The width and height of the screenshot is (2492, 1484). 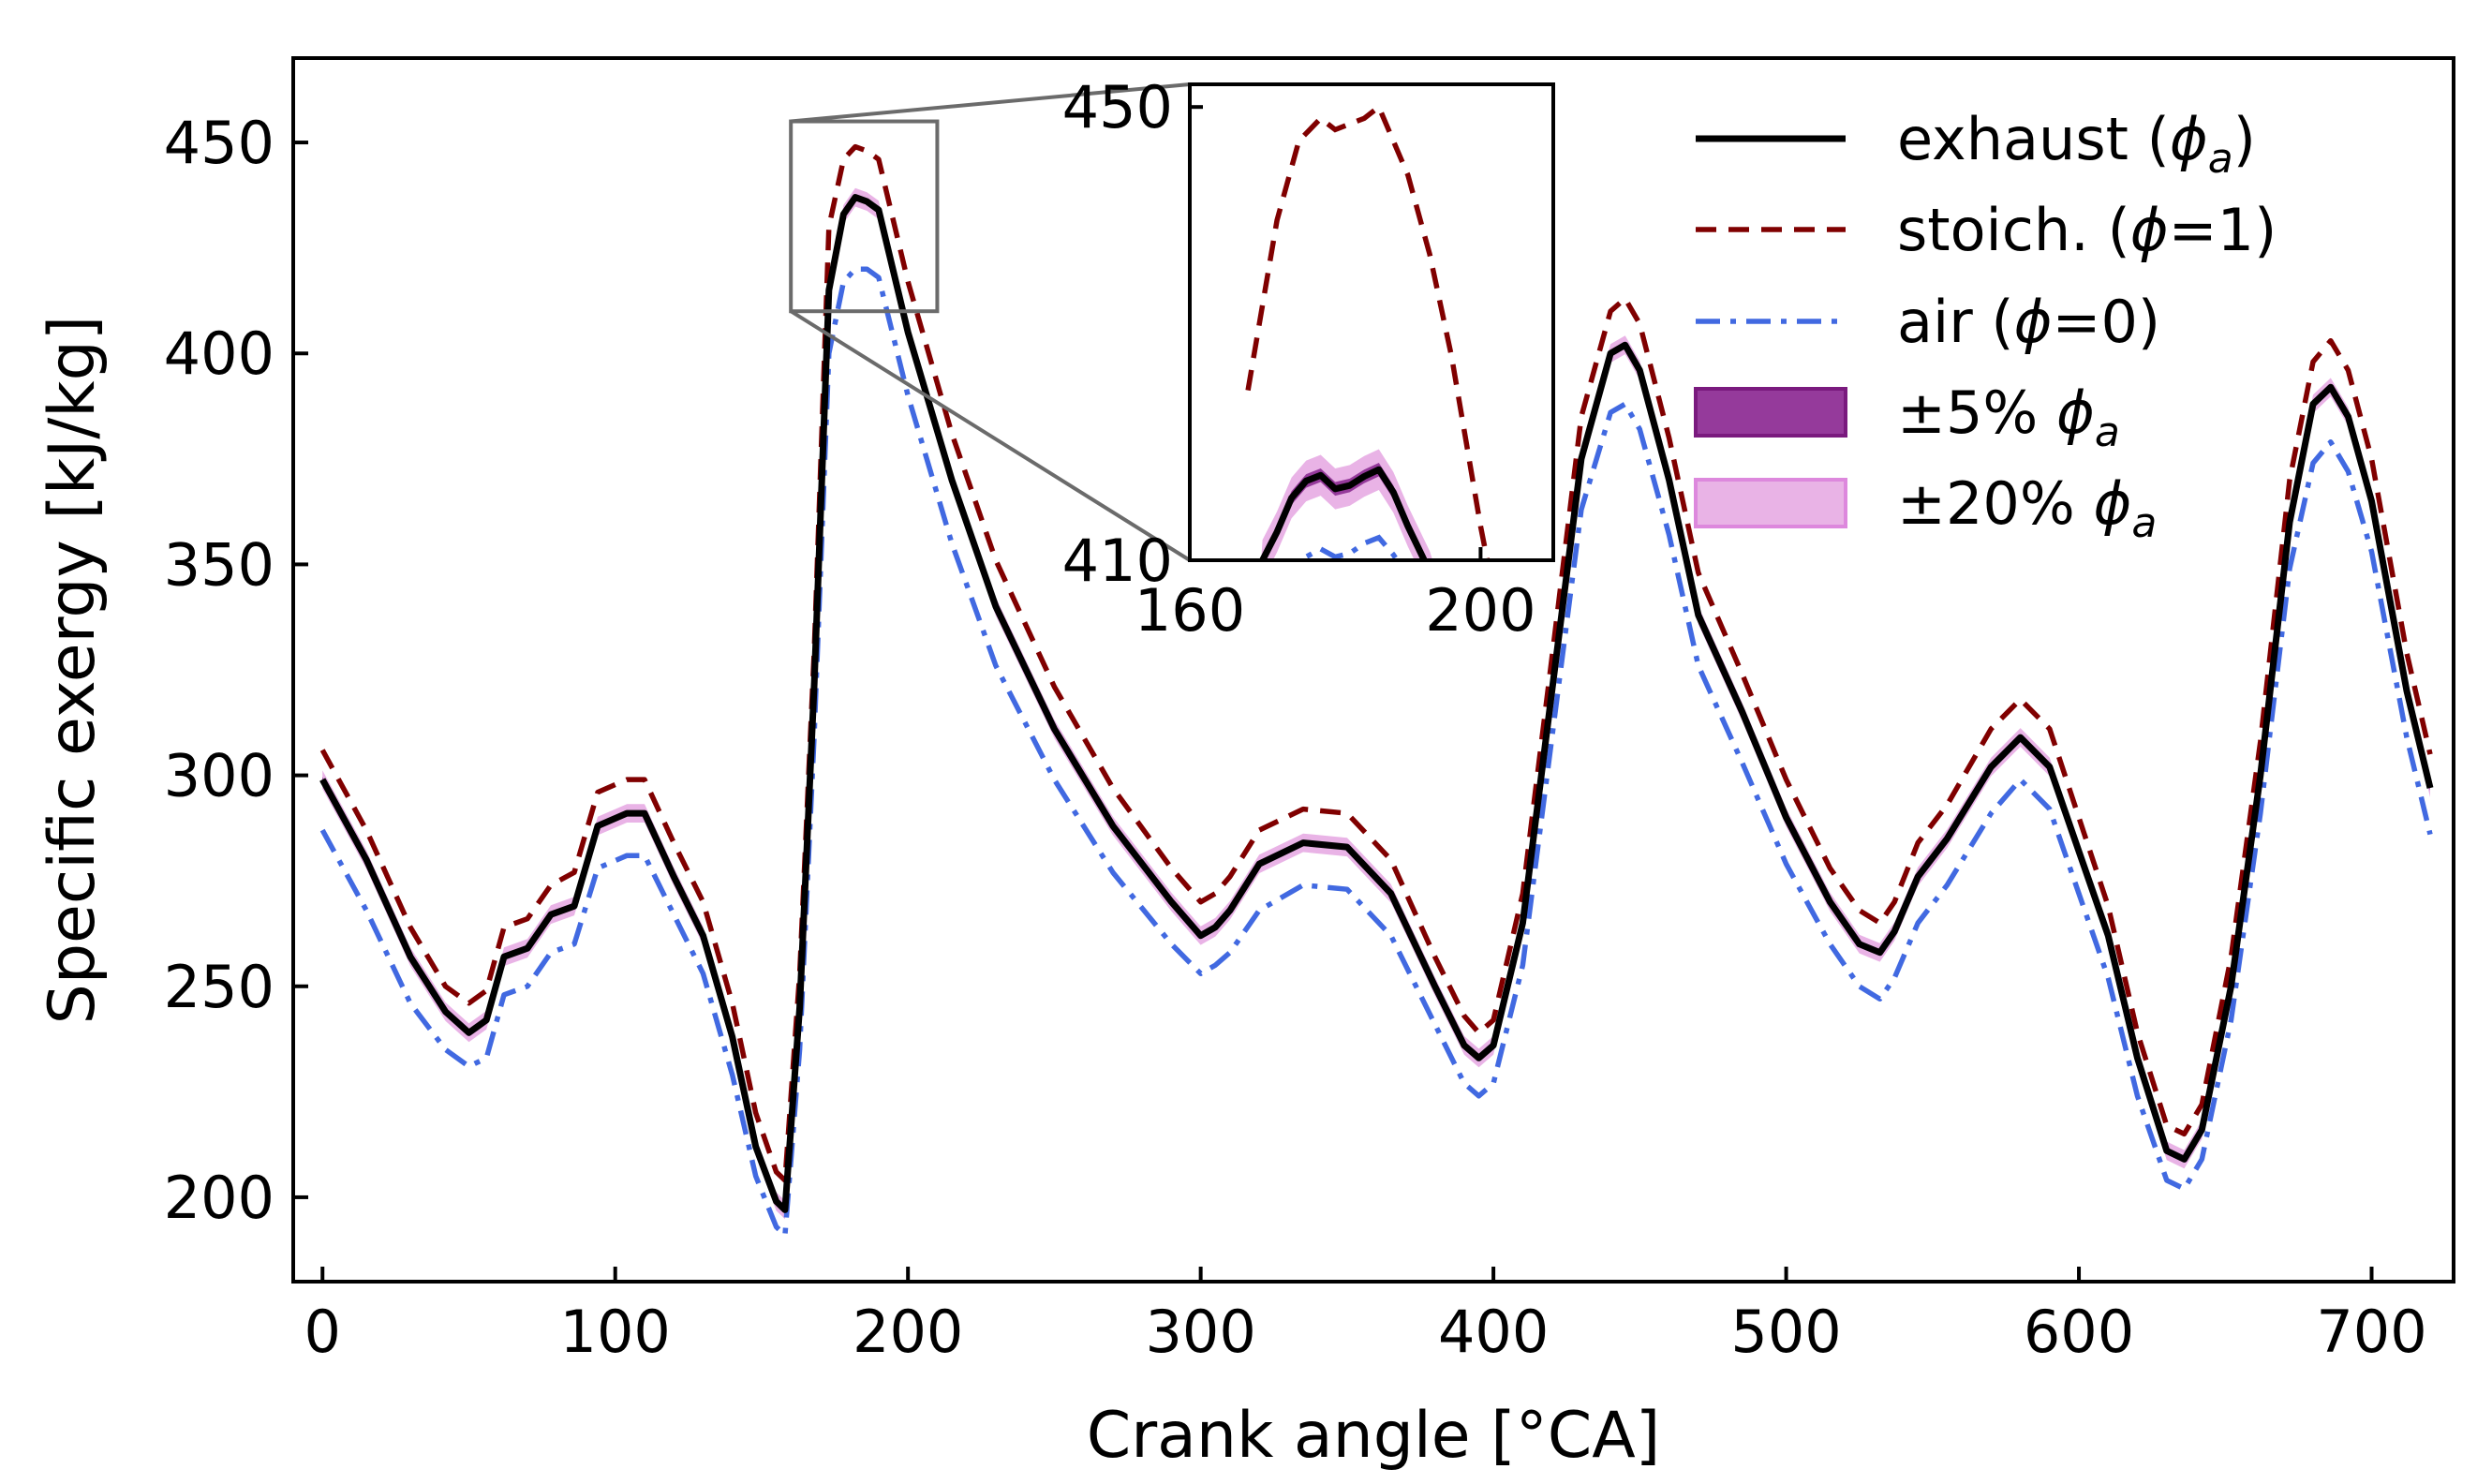 I want to click on inset-lines, so click(x=1368, y=331).